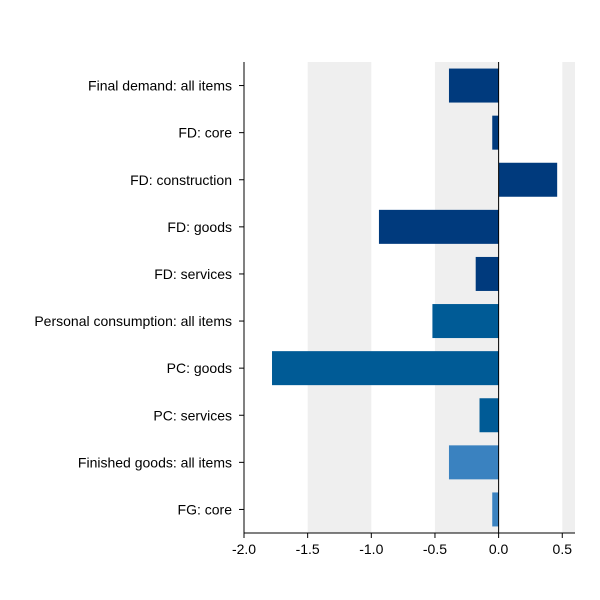  Describe the element at coordinates (199, 227) in the screenshot. I see `category-label: FD: goods` at that location.